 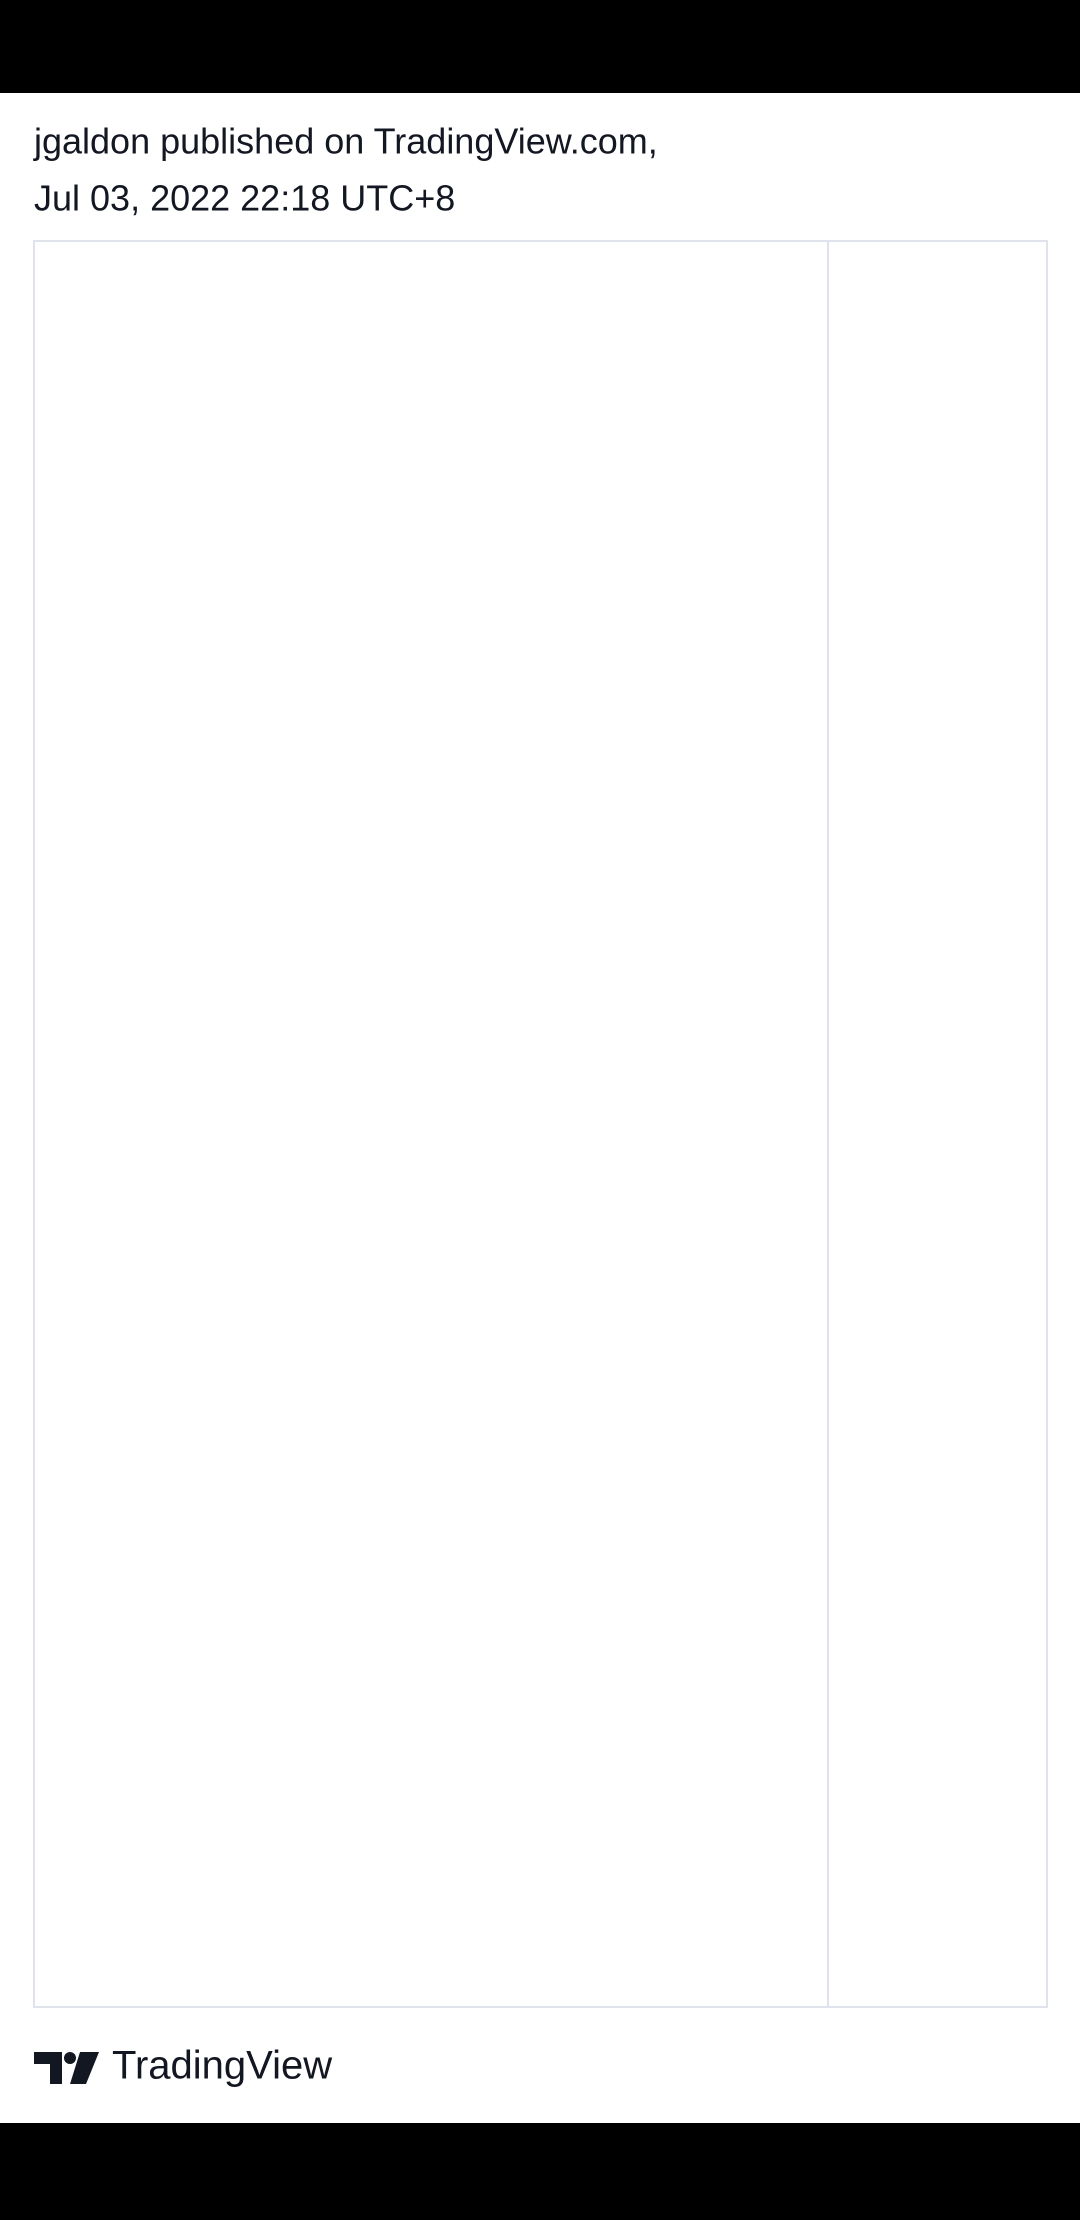 What do you see at coordinates (66, 2068) in the screenshot?
I see `logo` at bounding box center [66, 2068].